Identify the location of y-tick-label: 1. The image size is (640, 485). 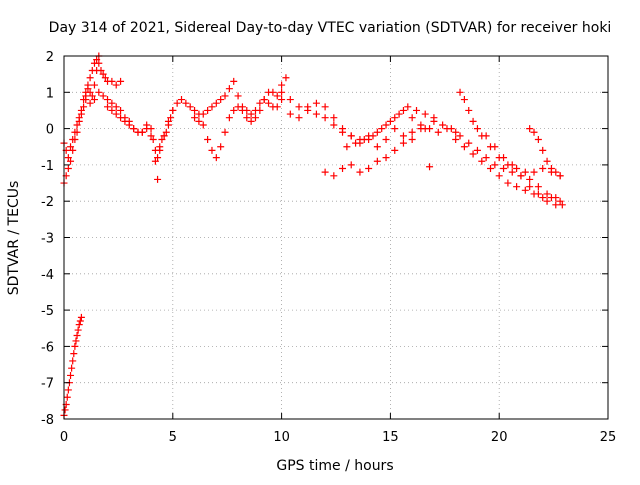
(50, 93).